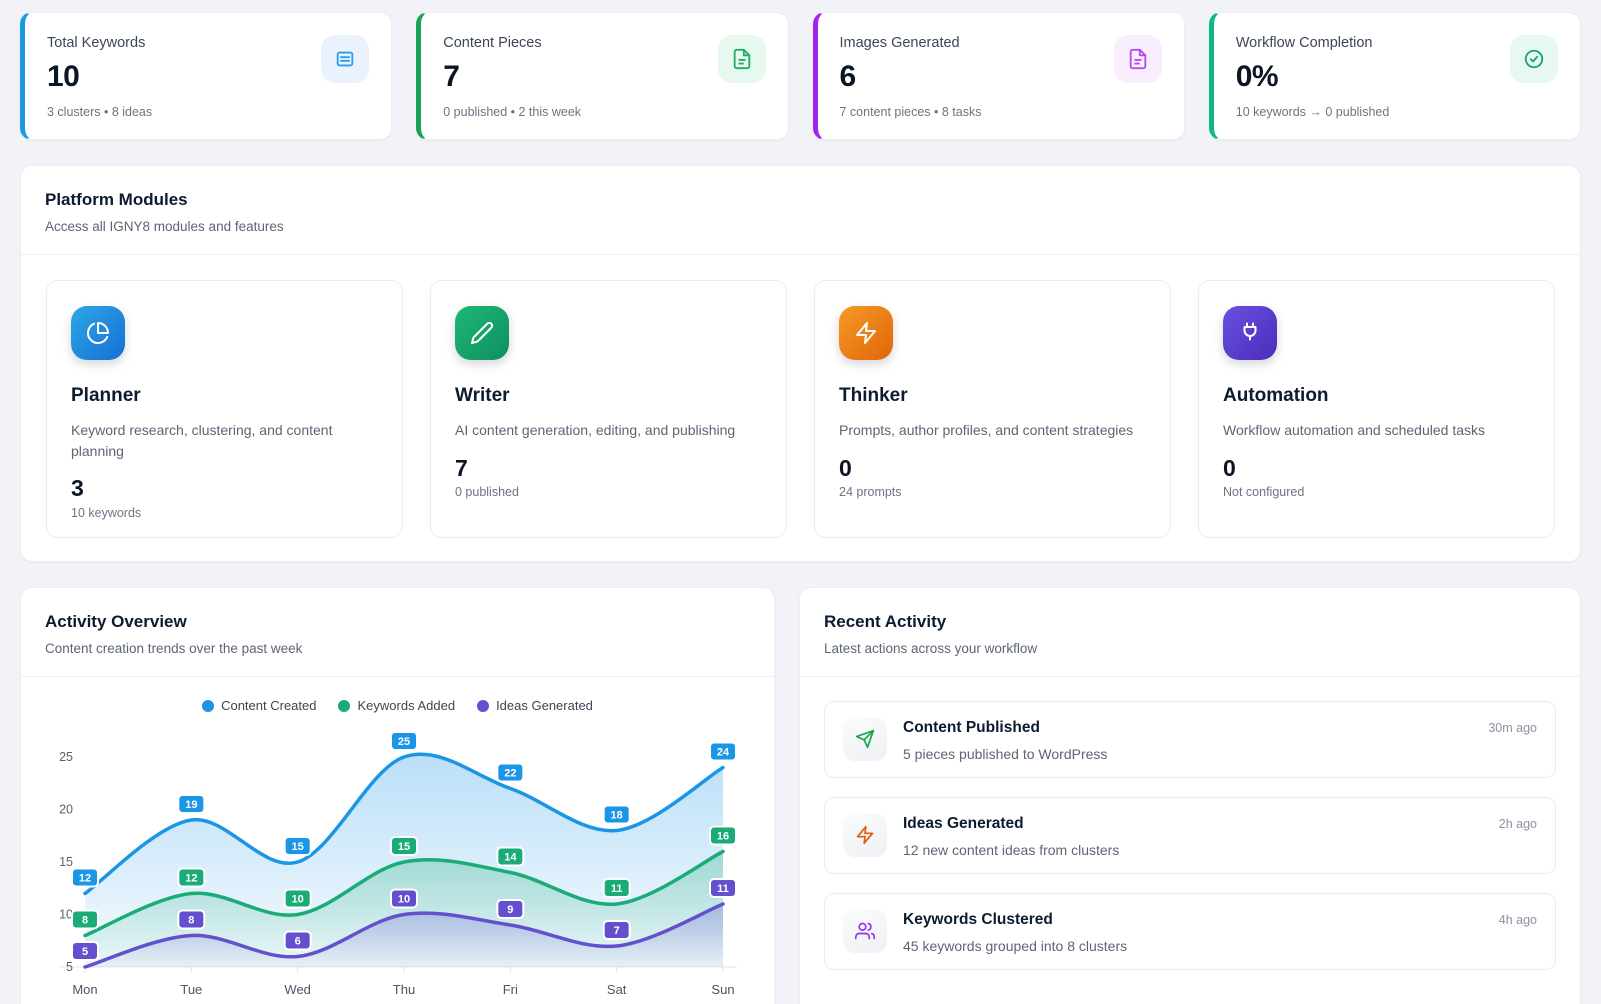 The height and width of the screenshot is (1004, 1601). Describe the element at coordinates (66, 810) in the screenshot. I see `svg-text: 20` at that location.